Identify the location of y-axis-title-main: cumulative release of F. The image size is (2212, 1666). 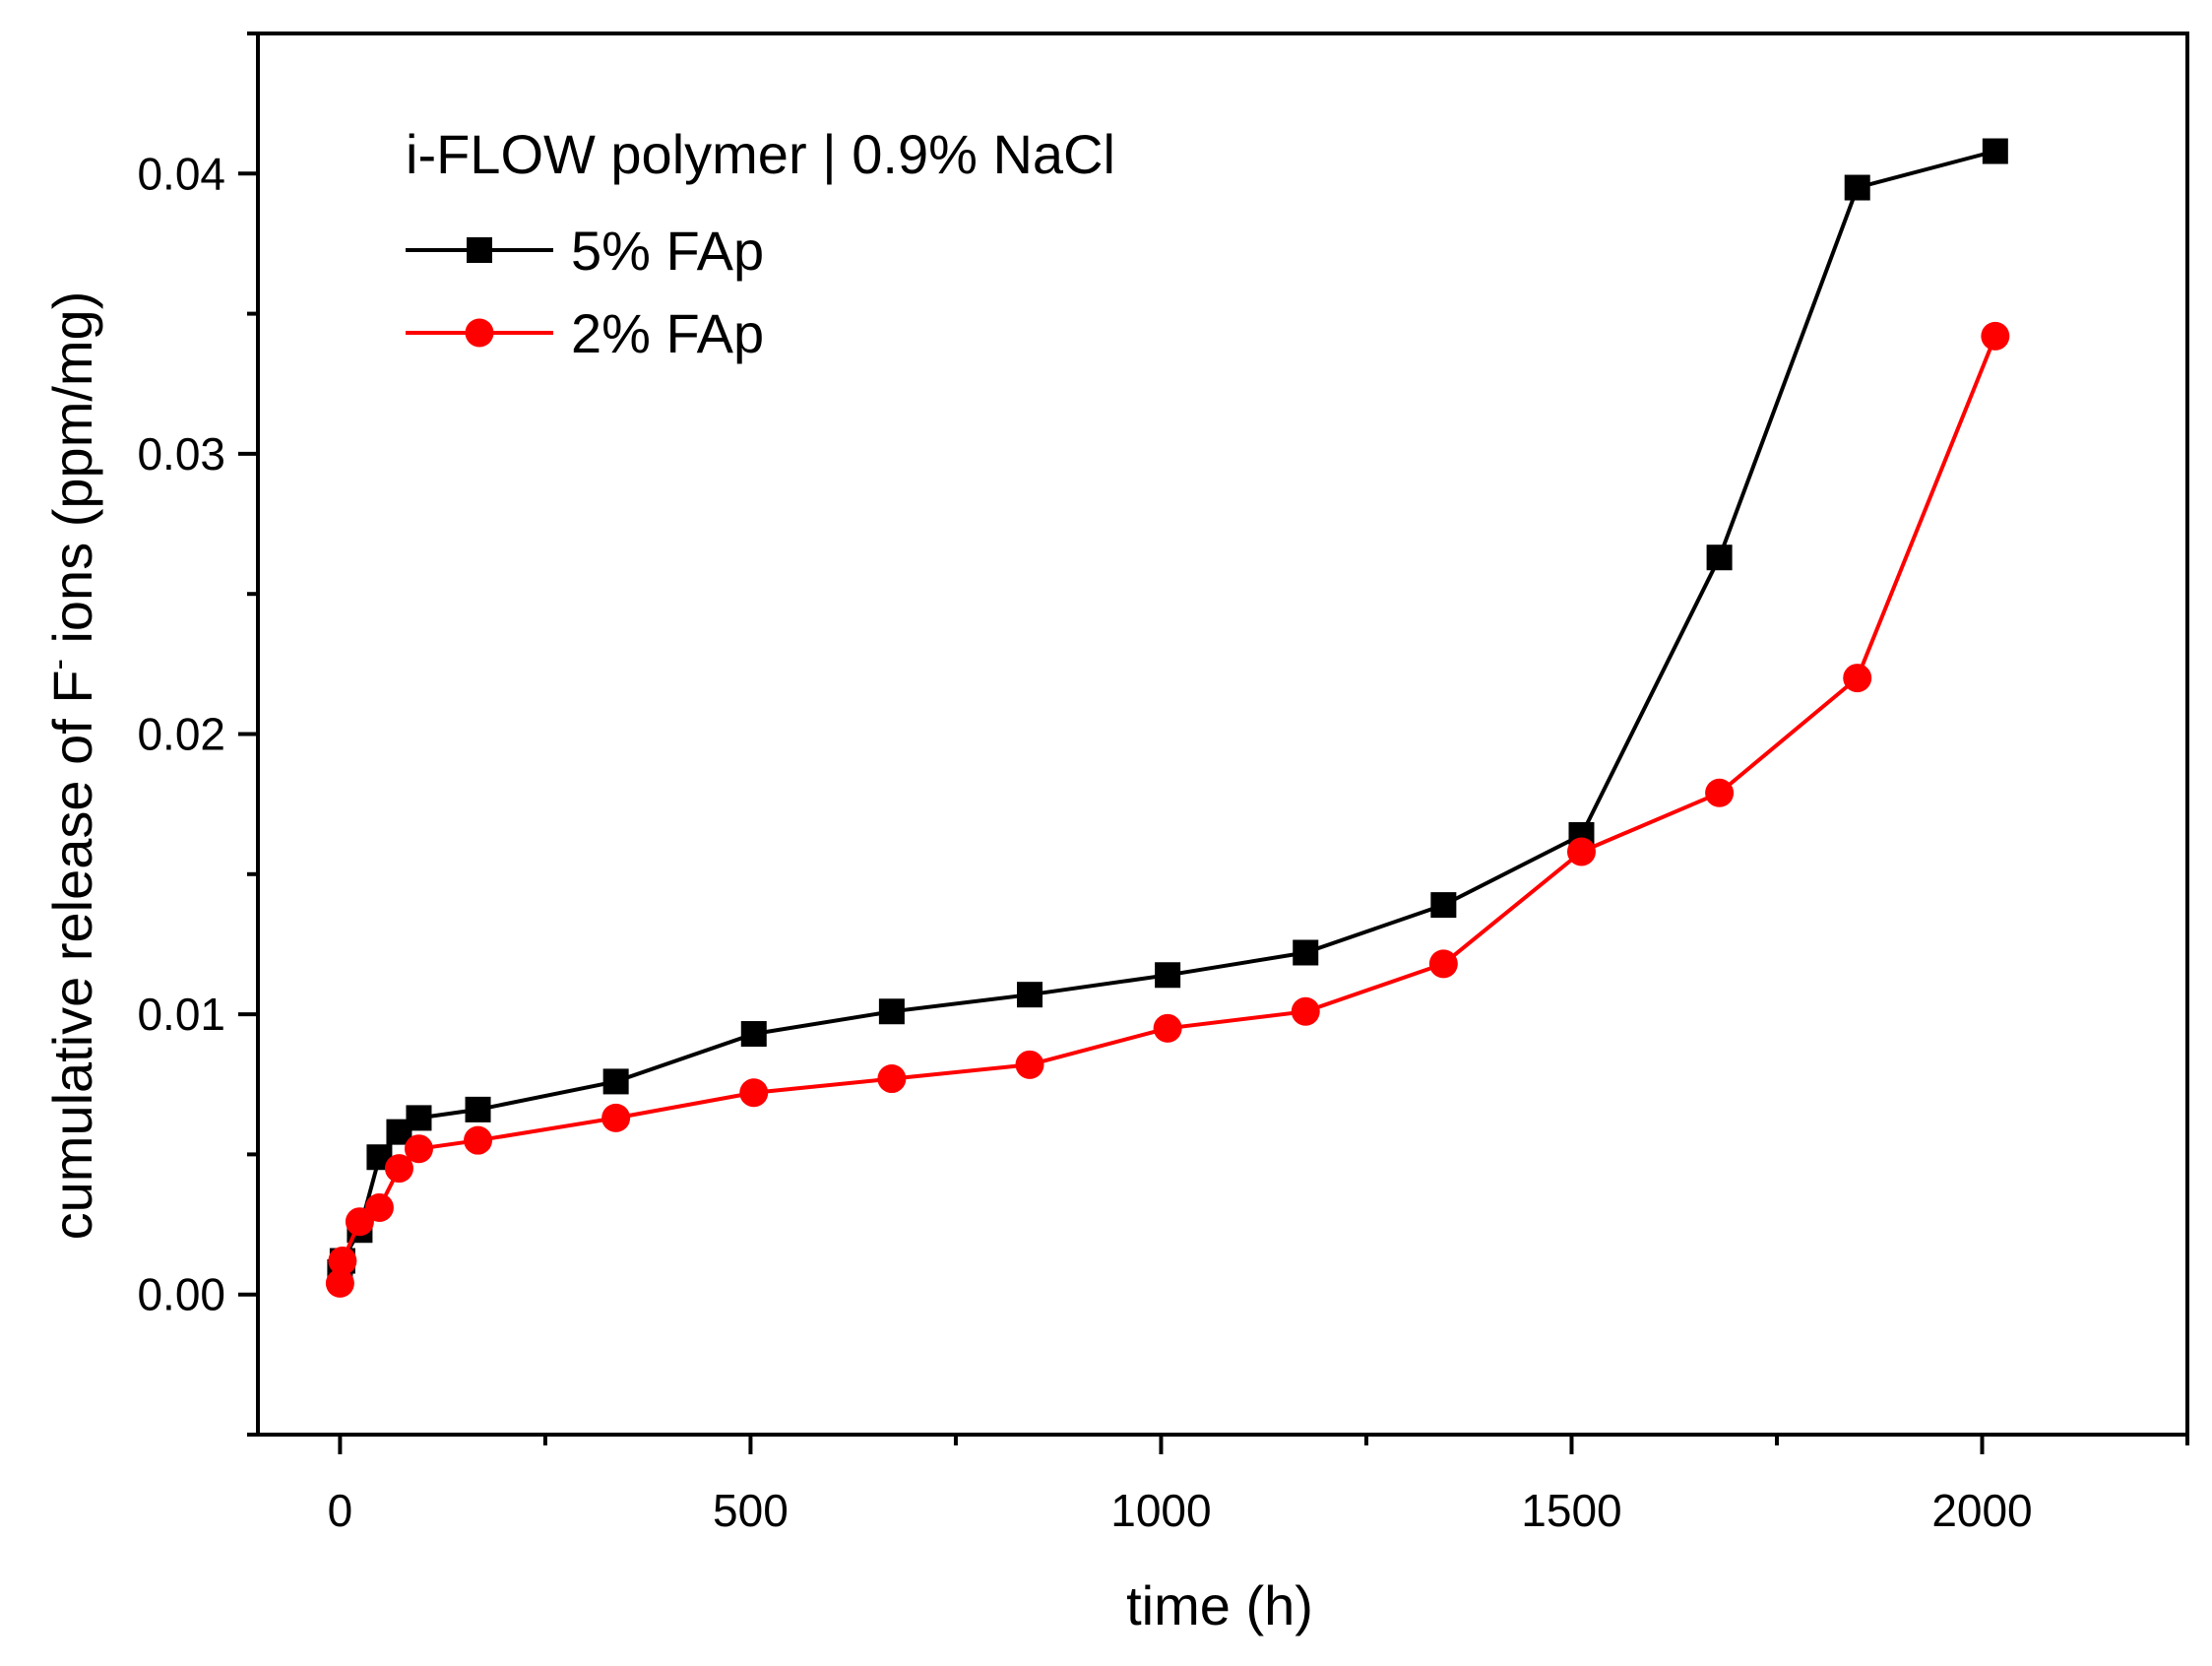
(72, 955).